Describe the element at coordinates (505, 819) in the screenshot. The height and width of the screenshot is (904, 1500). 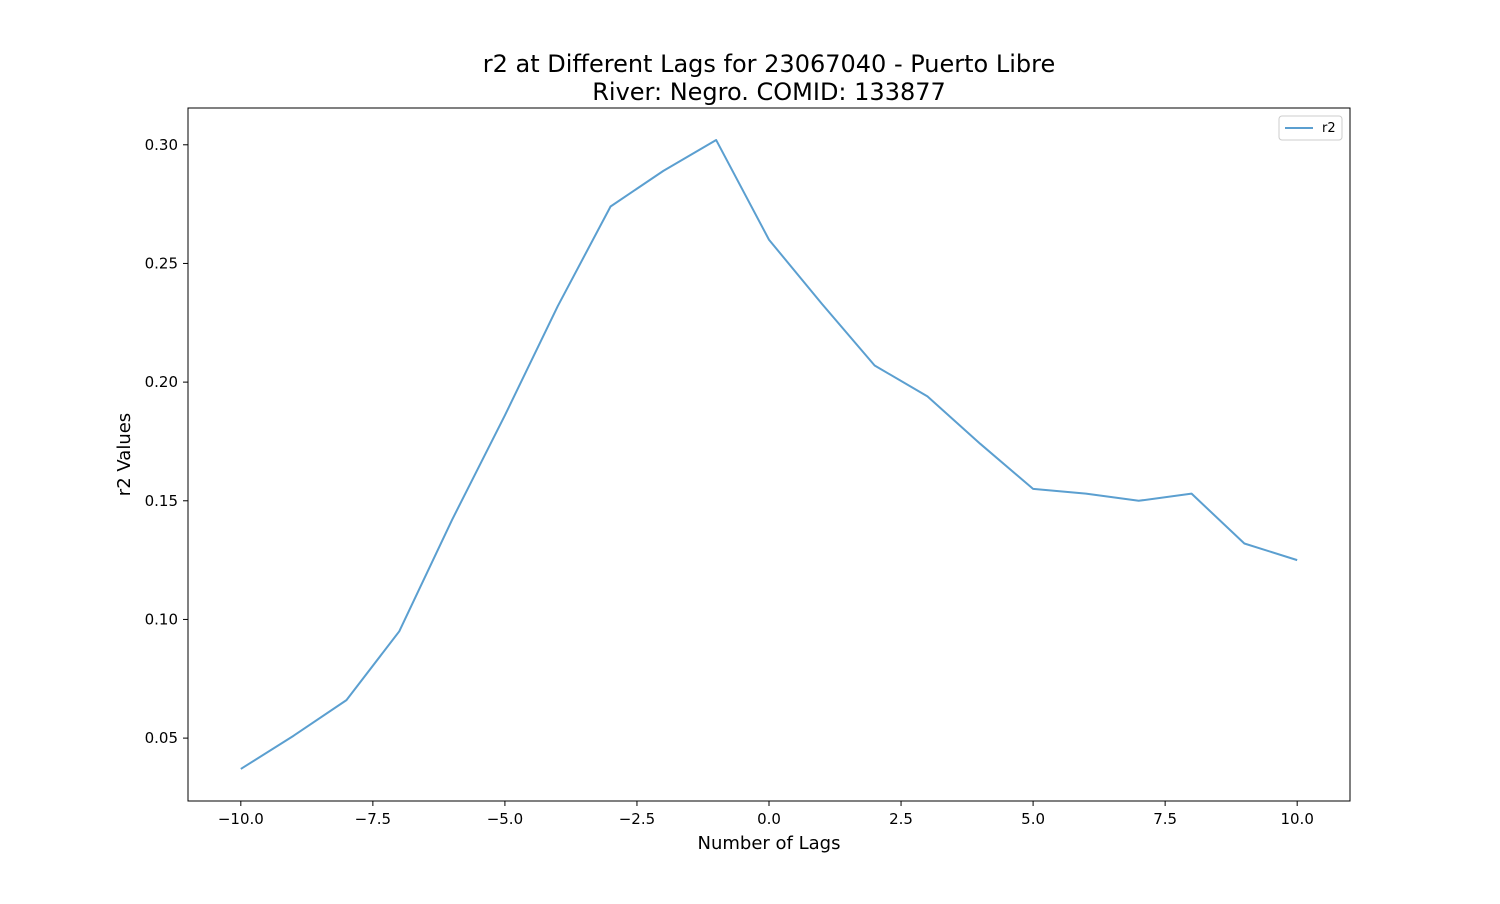
I see `x-tick-label: −5.0` at that location.